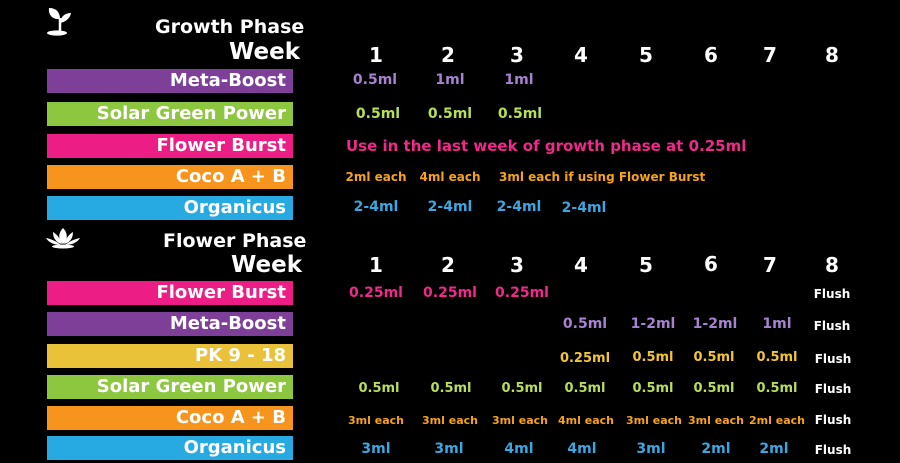 Image resolution: width=900 pixels, height=463 pixels. I want to click on flower-pk-week-7: 0.5ml, so click(777, 357).